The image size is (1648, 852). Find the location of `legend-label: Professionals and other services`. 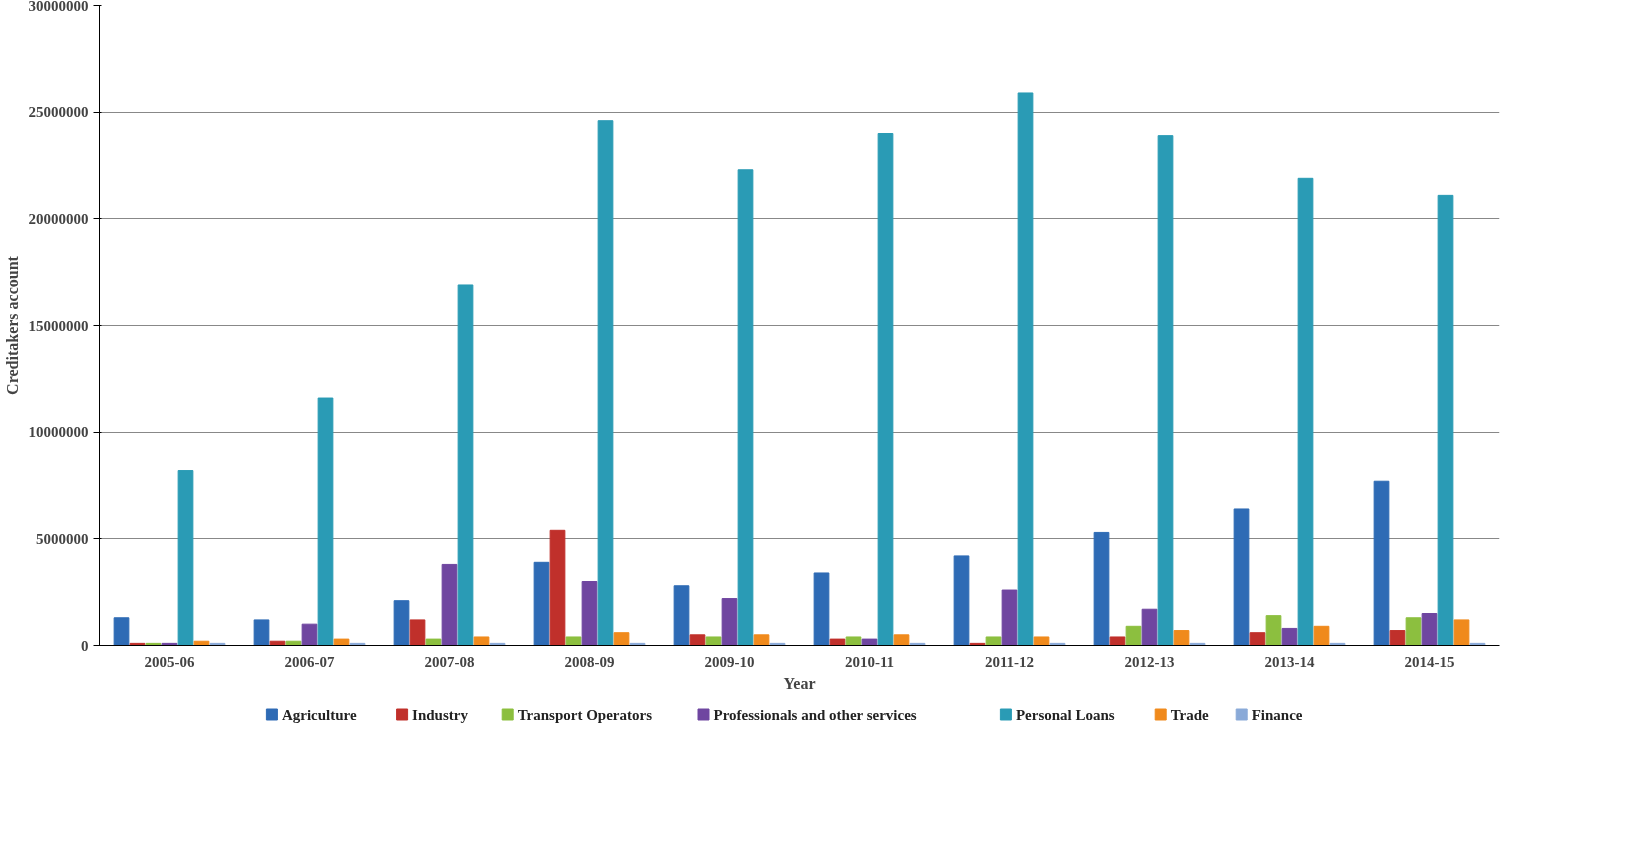

legend-label: Professionals and other services is located at coordinates (815, 714).